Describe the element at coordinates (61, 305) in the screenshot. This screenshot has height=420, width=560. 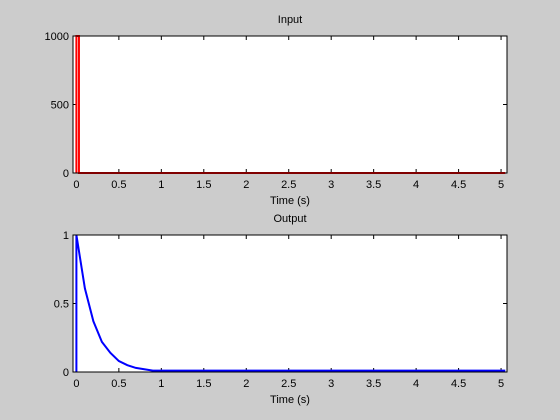
I see `y-tick-label: 0.5` at that location.